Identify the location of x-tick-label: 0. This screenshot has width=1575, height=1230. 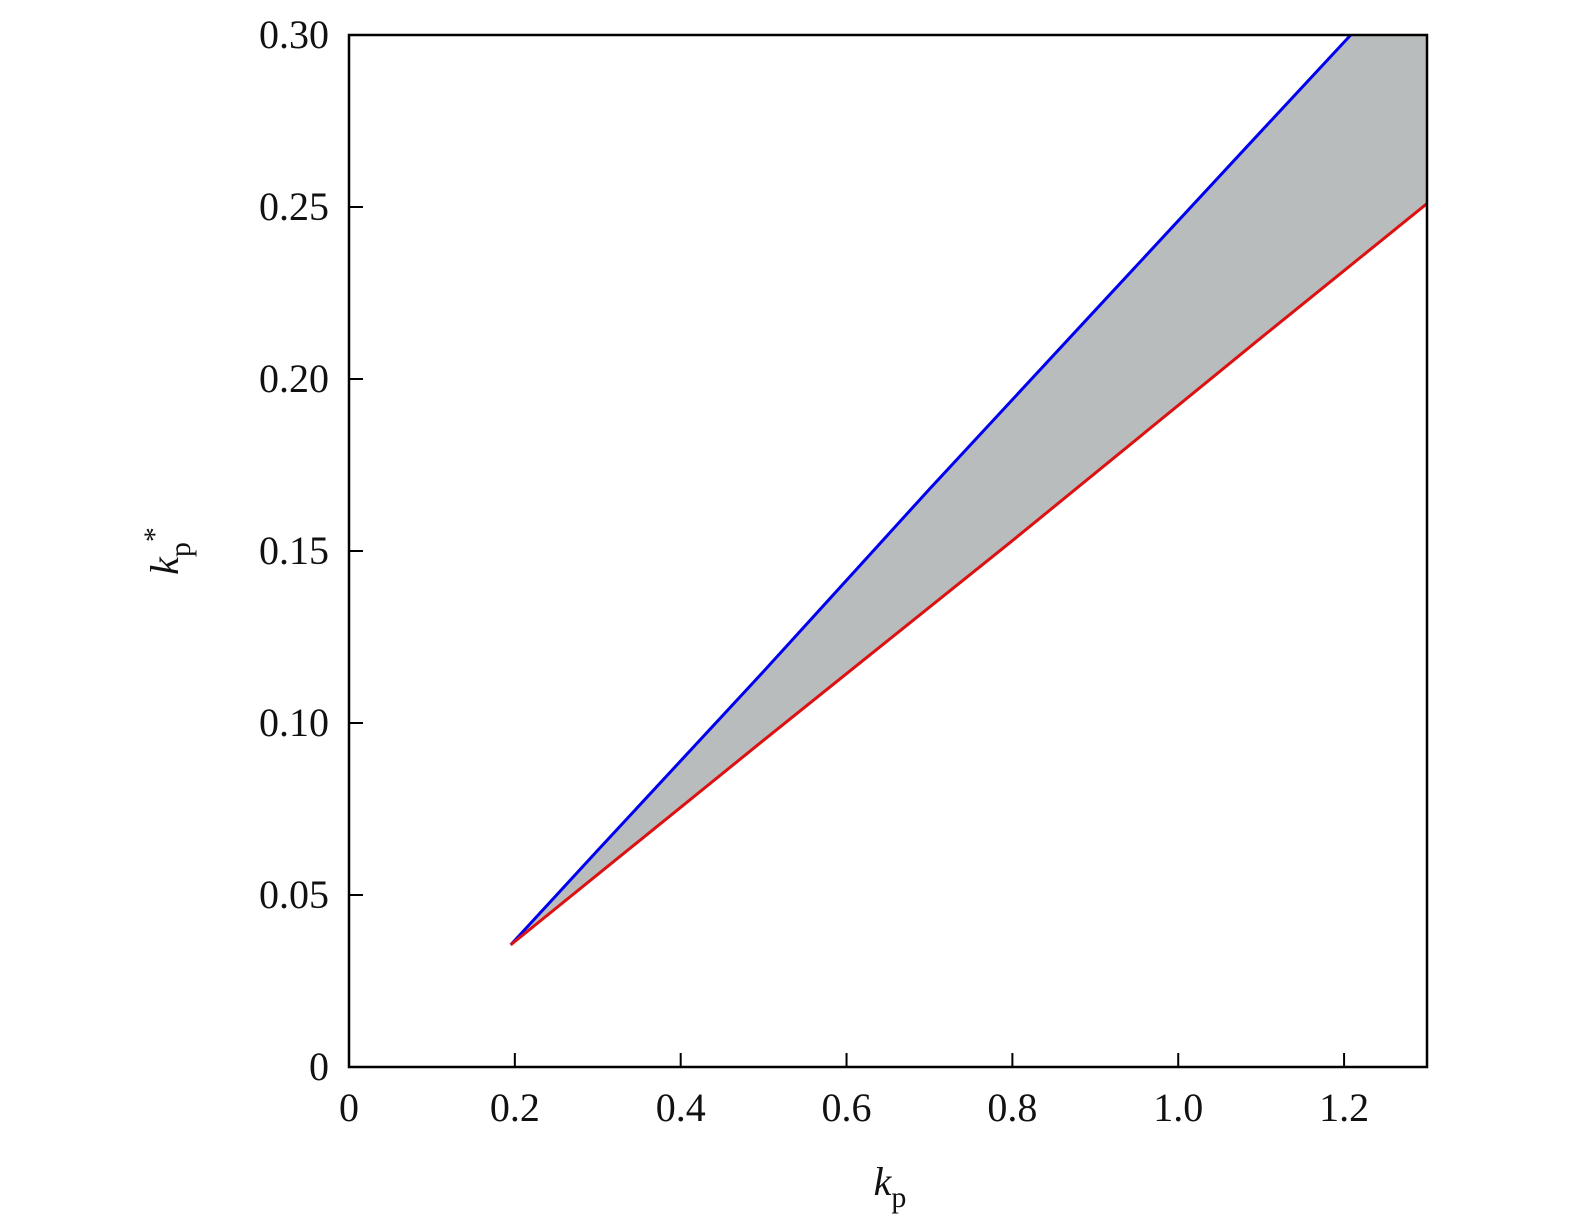
(349, 1107).